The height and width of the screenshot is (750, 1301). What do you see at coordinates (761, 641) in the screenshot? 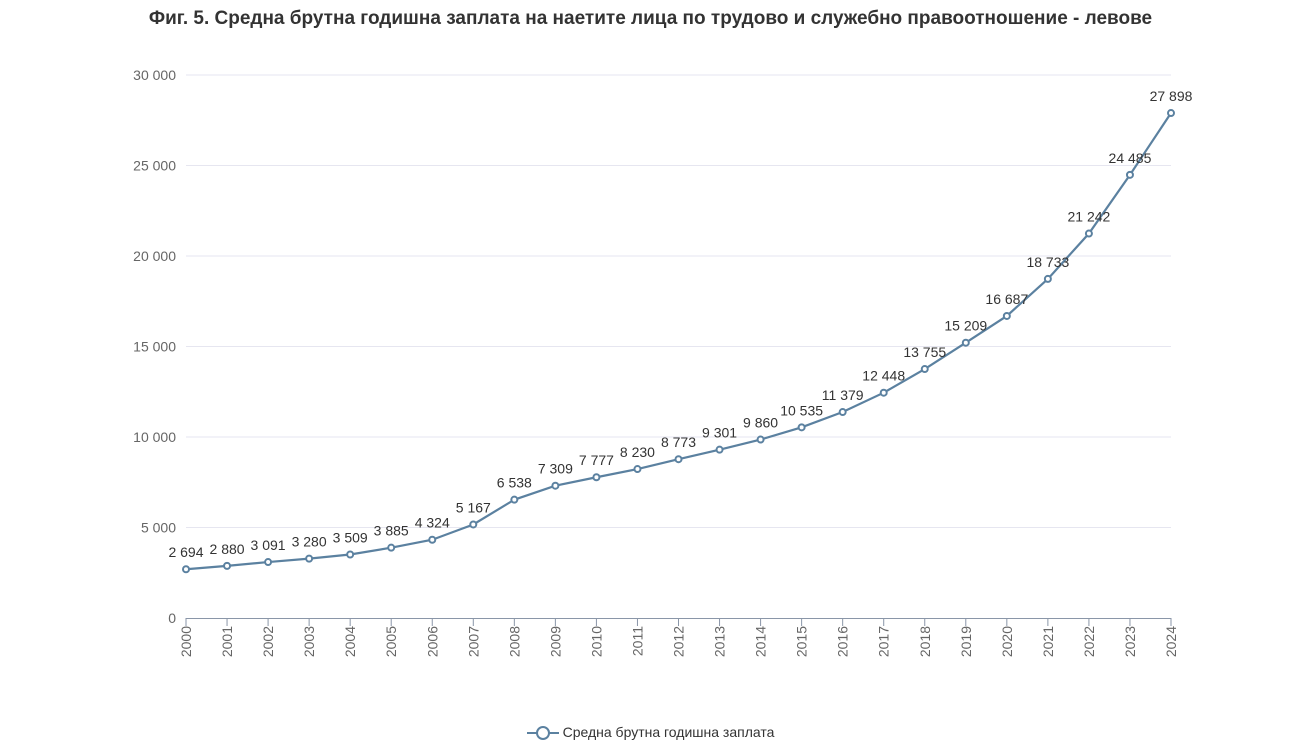
I see `x-tick-label: 2014` at bounding box center [761, 641].